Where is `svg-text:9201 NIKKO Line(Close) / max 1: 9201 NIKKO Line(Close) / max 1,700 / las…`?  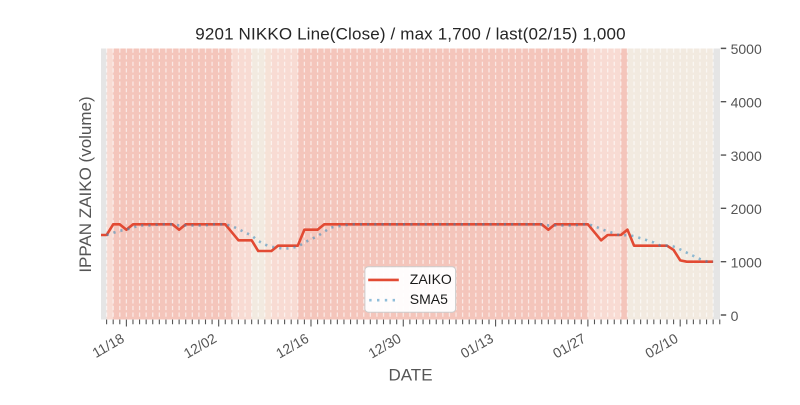 svg-text:9201 NIKKO Line(Close) / max 1: 9201 NIKKO Line(Close) / max 1,700 / las… is located at coordinates (410, 34).